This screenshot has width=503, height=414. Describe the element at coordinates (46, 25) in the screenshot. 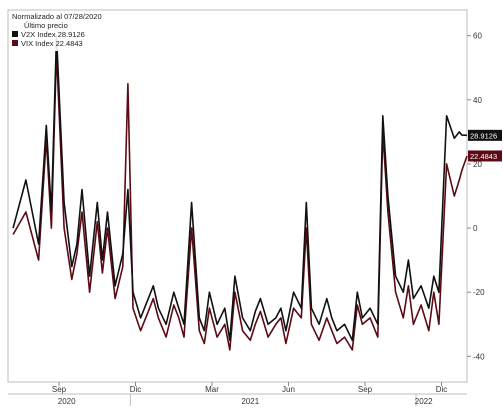

I see `legend-subheader: Último precio` at that location.